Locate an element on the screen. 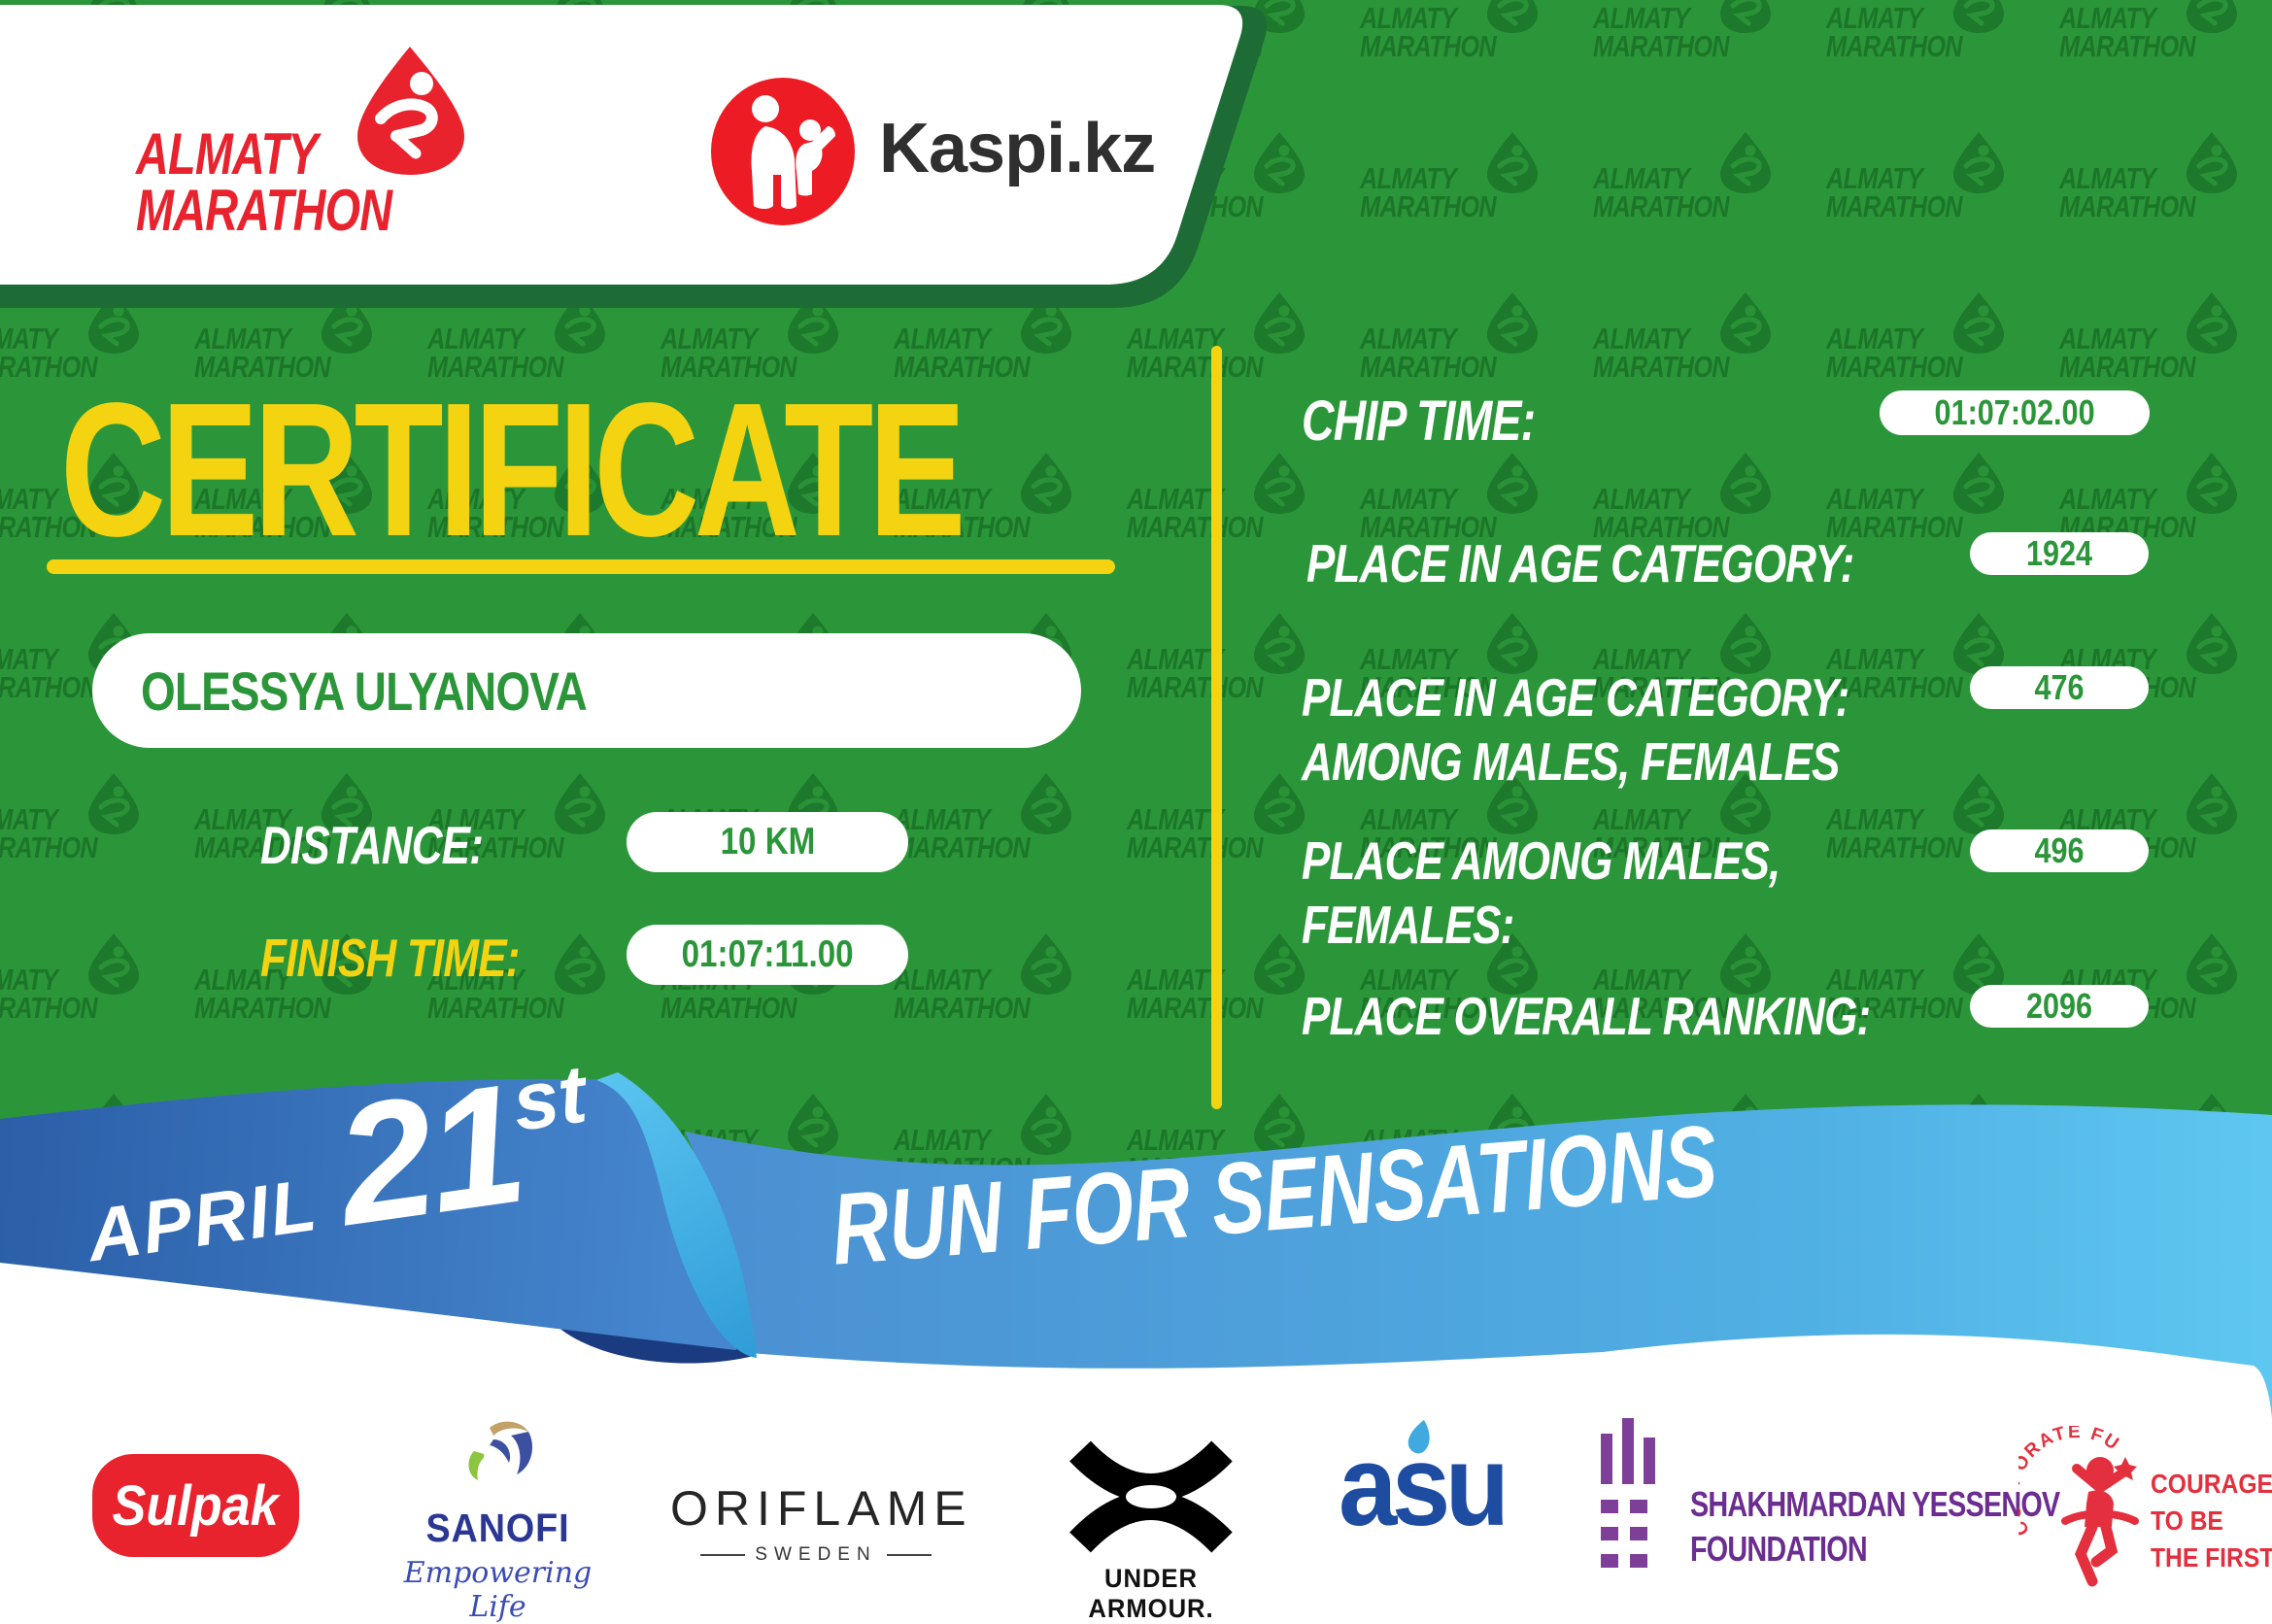 The image size is (2272, 1624). place-overall-pill: 2096 is located at coordinates (2059, 1006).